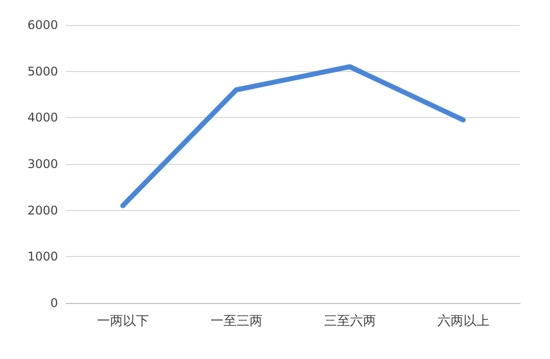 The image size is (550, 359). Describe the element at coordinates (42, 25) in the screenshot. I see `y-tick-label: 6000` at that location.